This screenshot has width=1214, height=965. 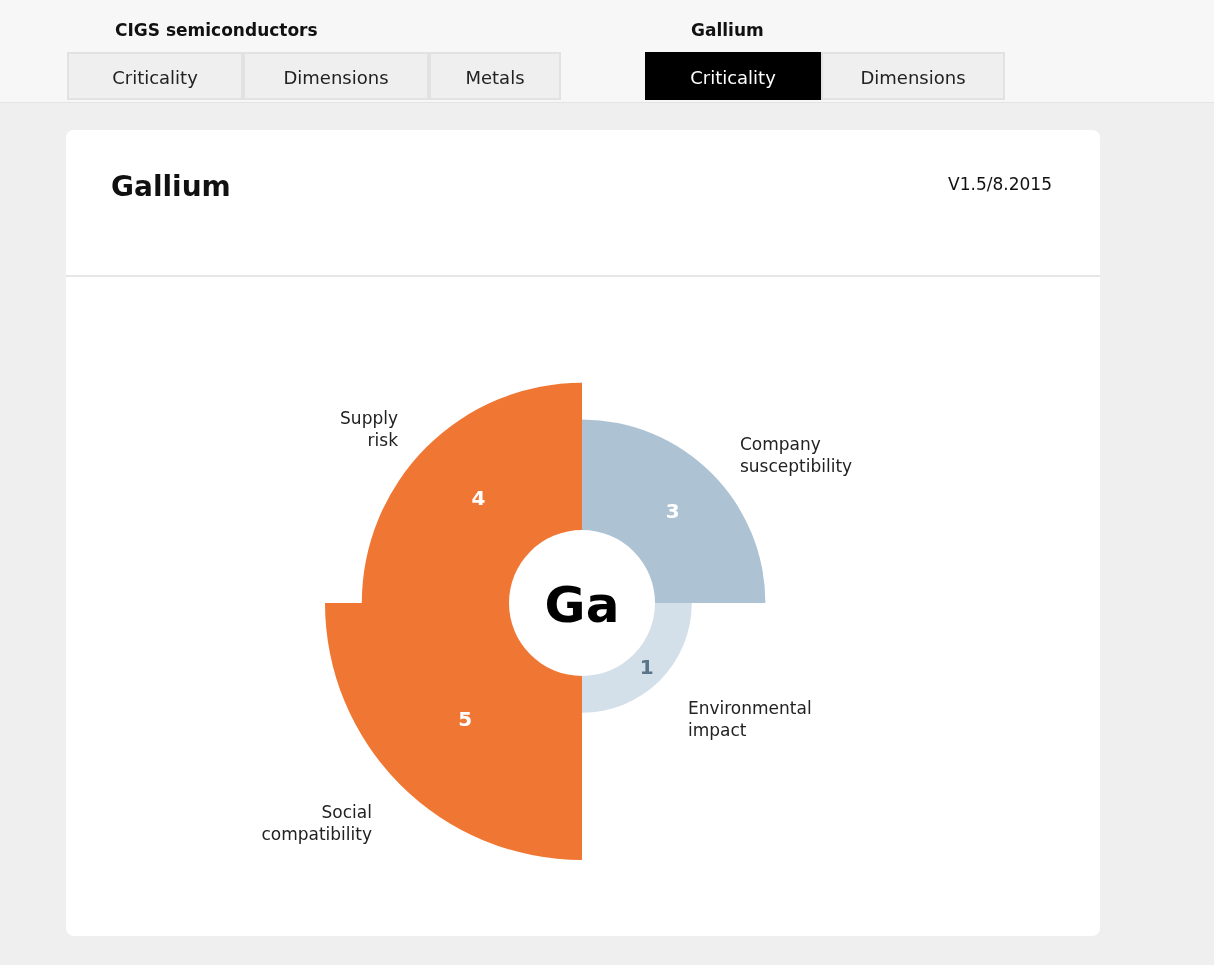 What do you see at coordinates (216, 30) in the screenshot?
I see `text: CIGS semiconductors` at bounding box center [216, 30].